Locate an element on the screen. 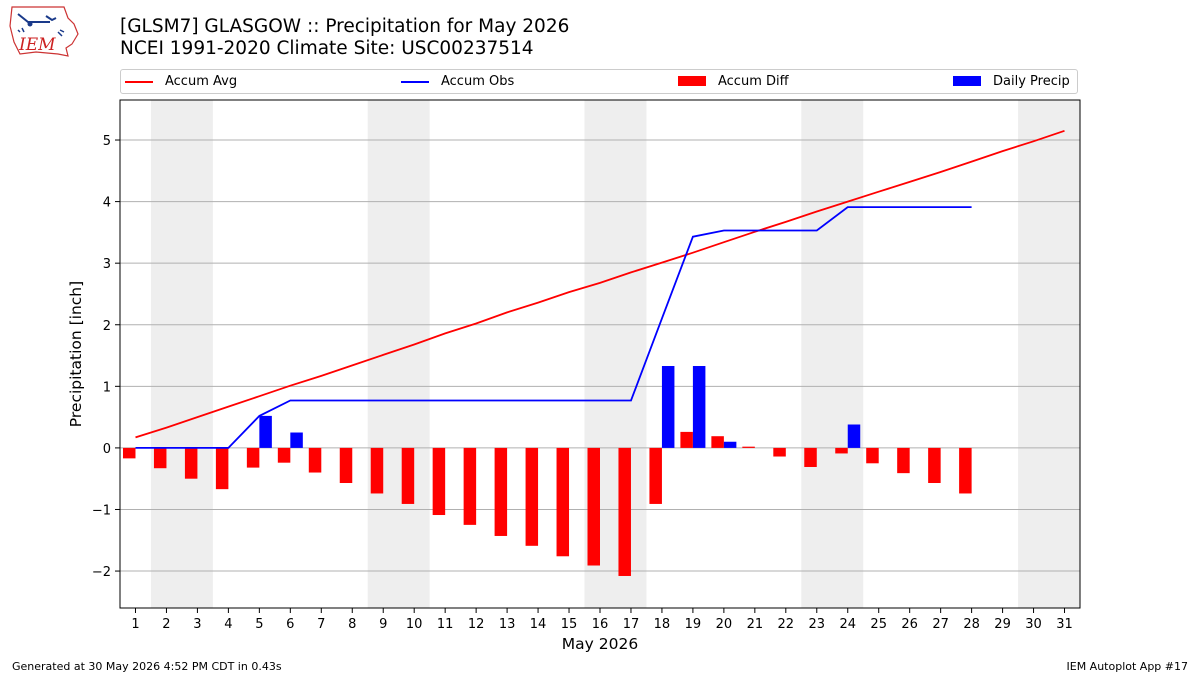 The image size is (1200, 675). x-tick-label: 20 is located at coordinates (724, 624).